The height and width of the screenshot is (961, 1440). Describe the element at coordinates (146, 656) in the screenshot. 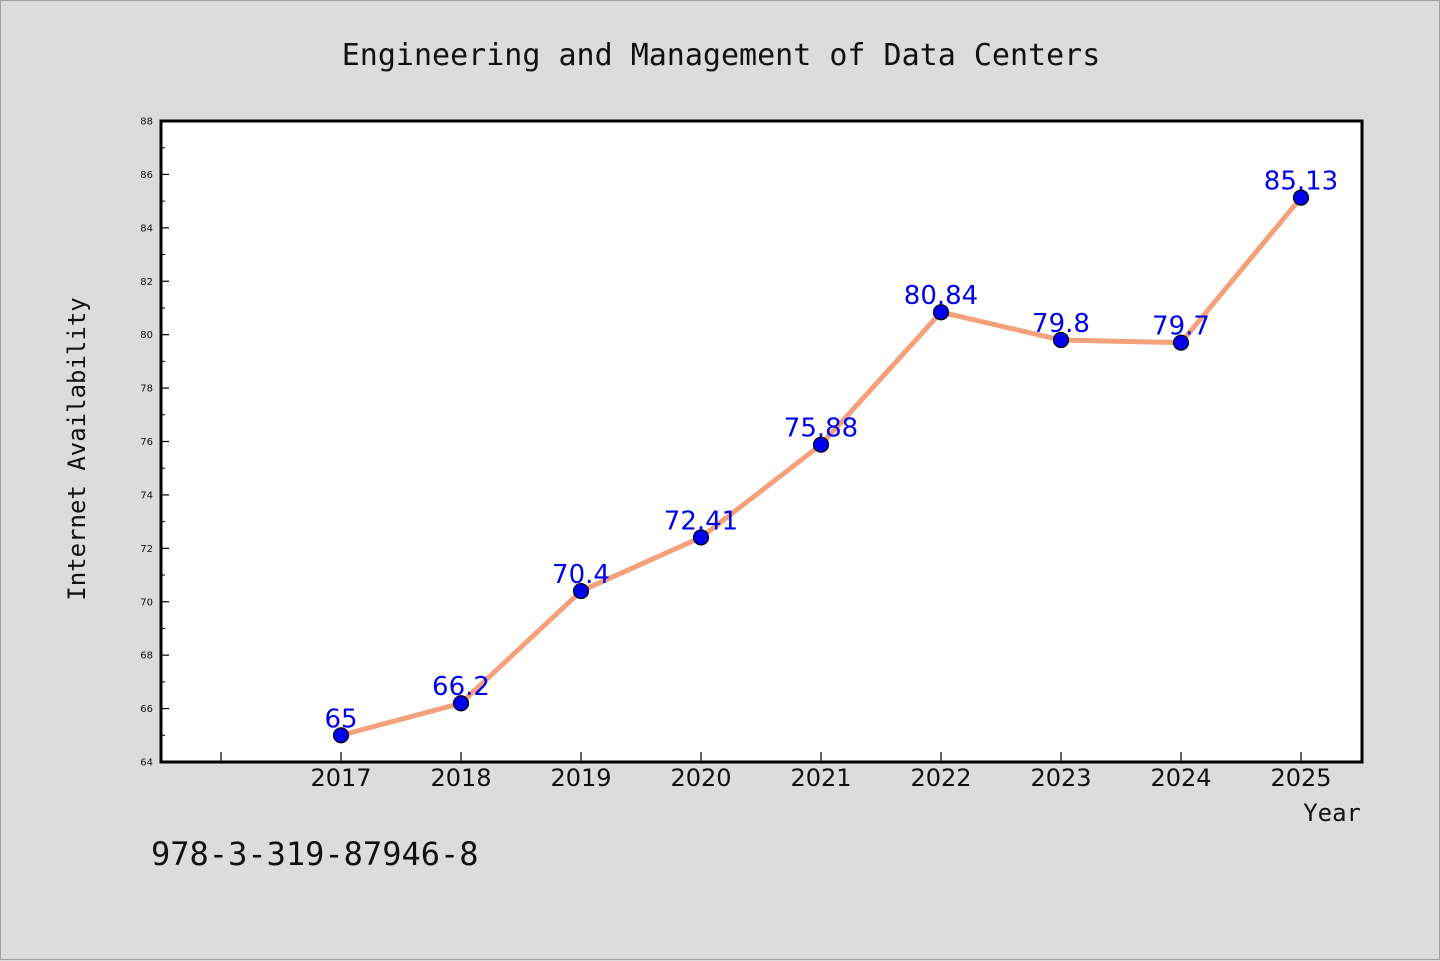

I see `y-tick-label: 68` at that location.